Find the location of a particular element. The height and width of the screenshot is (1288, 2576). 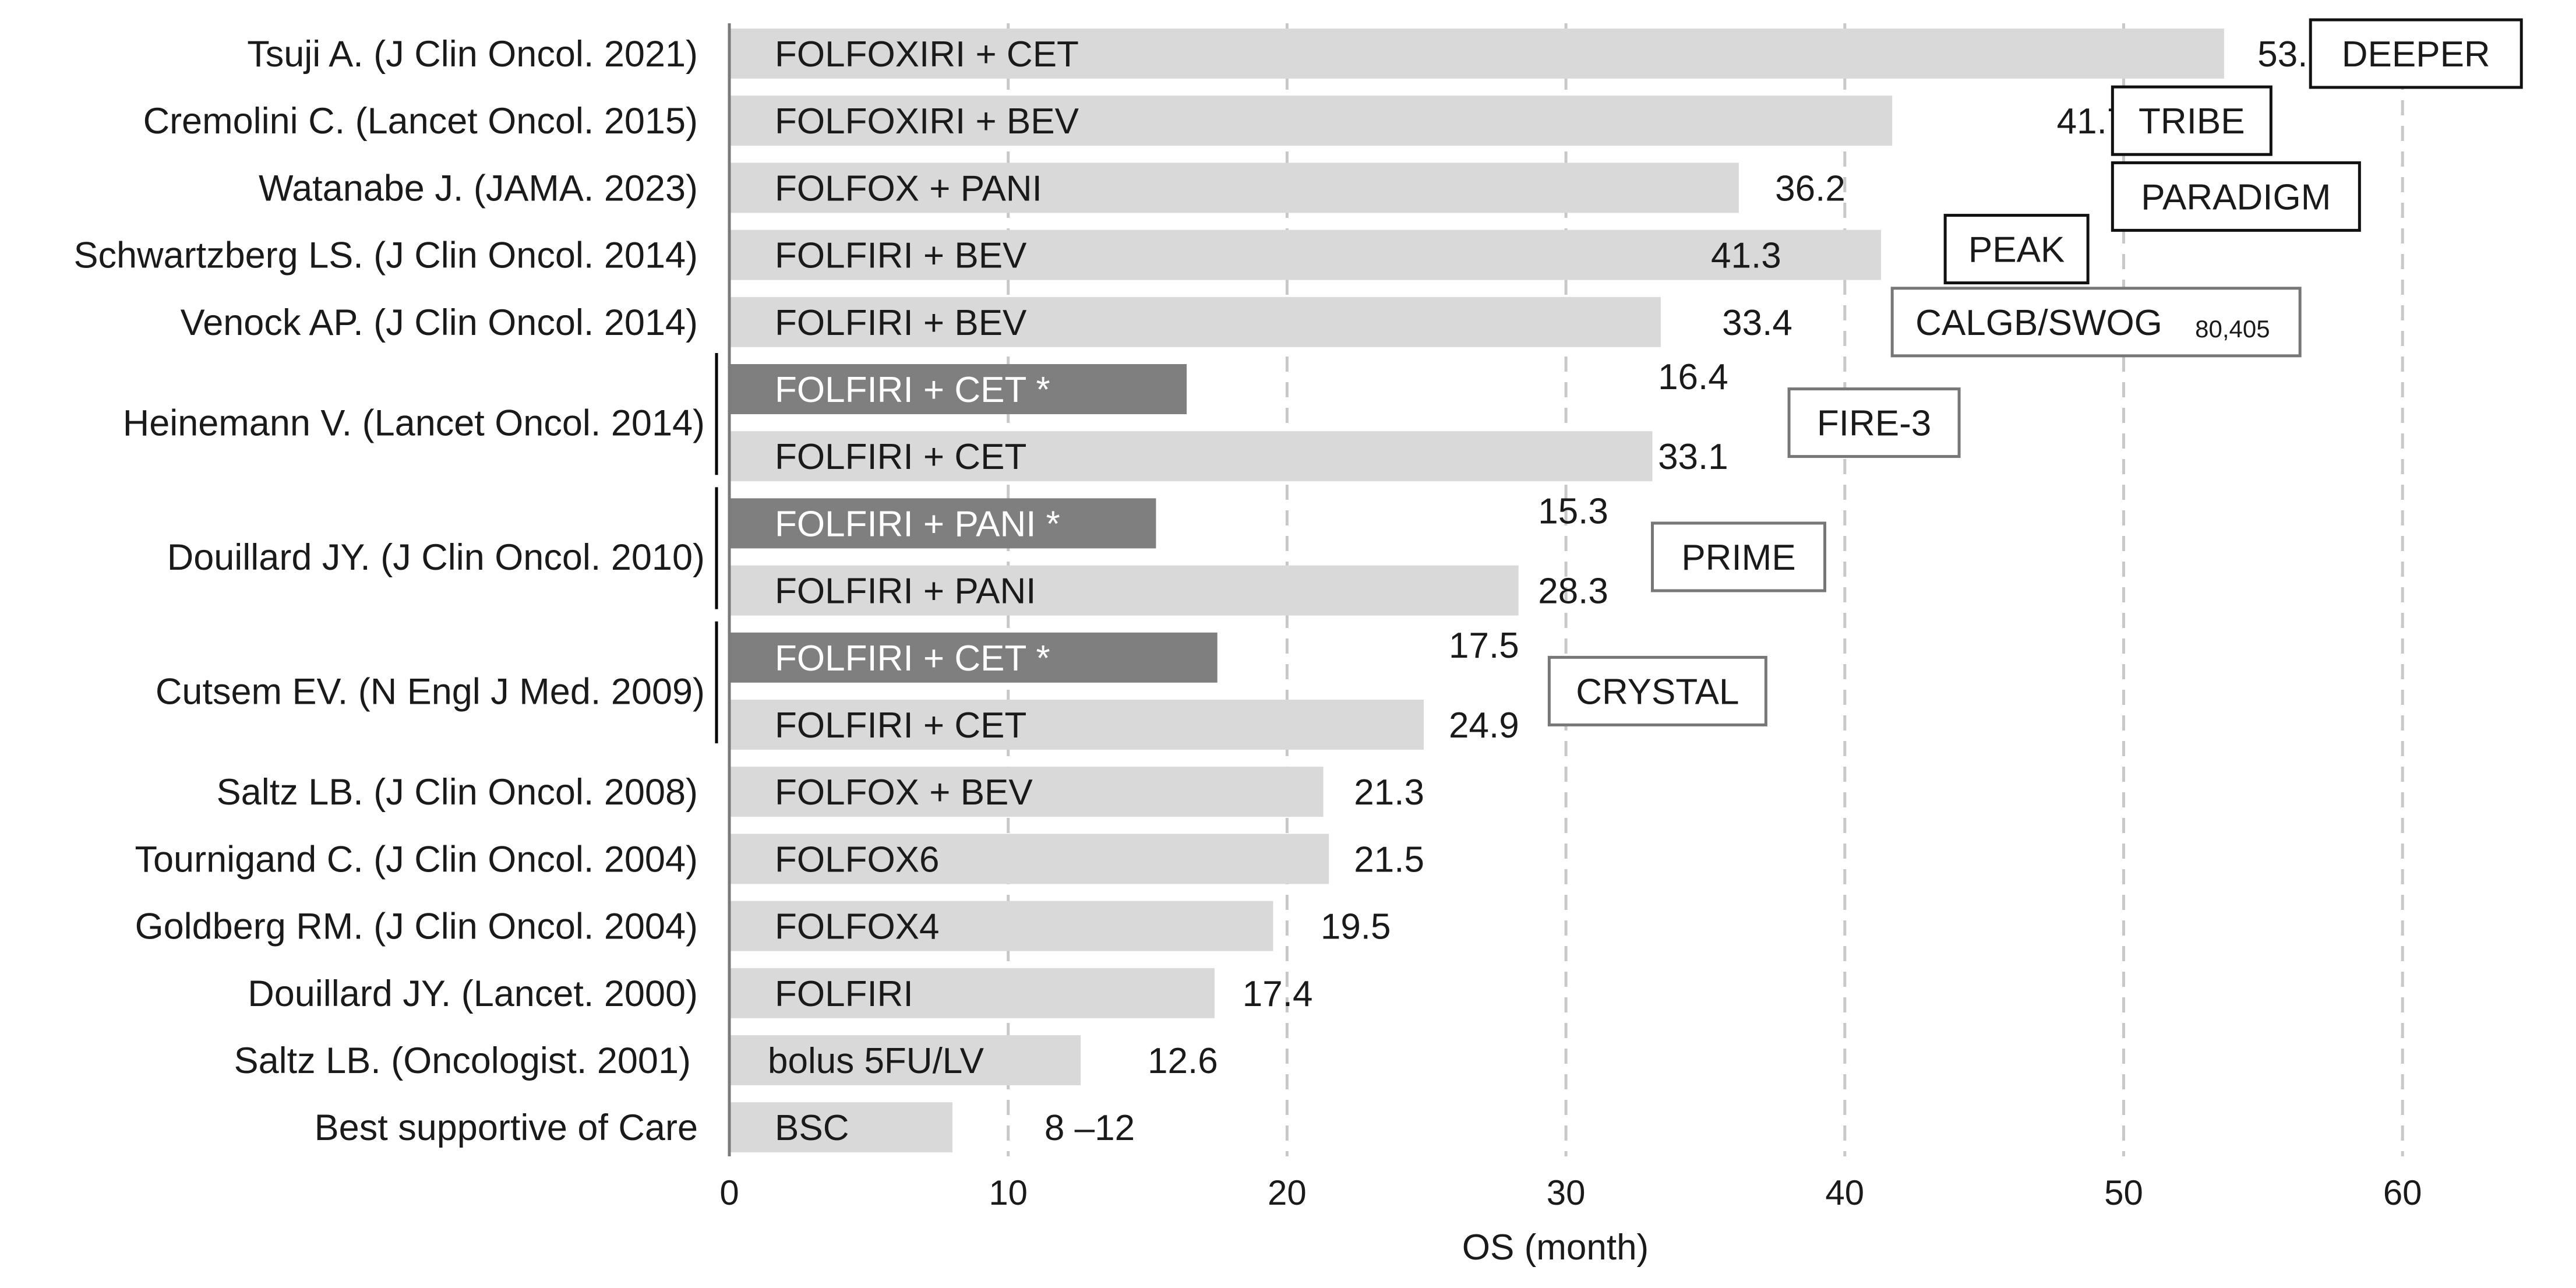

bar-value-label: 24.9 is located at coordinates (1484, 725).